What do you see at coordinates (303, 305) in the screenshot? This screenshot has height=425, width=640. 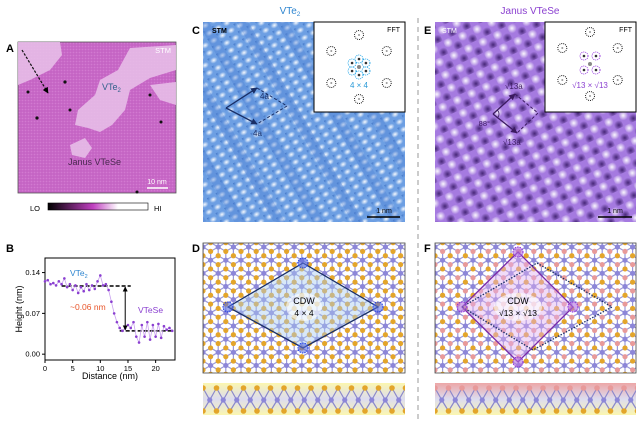 I see `cdw-corner-markers` at bounding box center [303, 305].